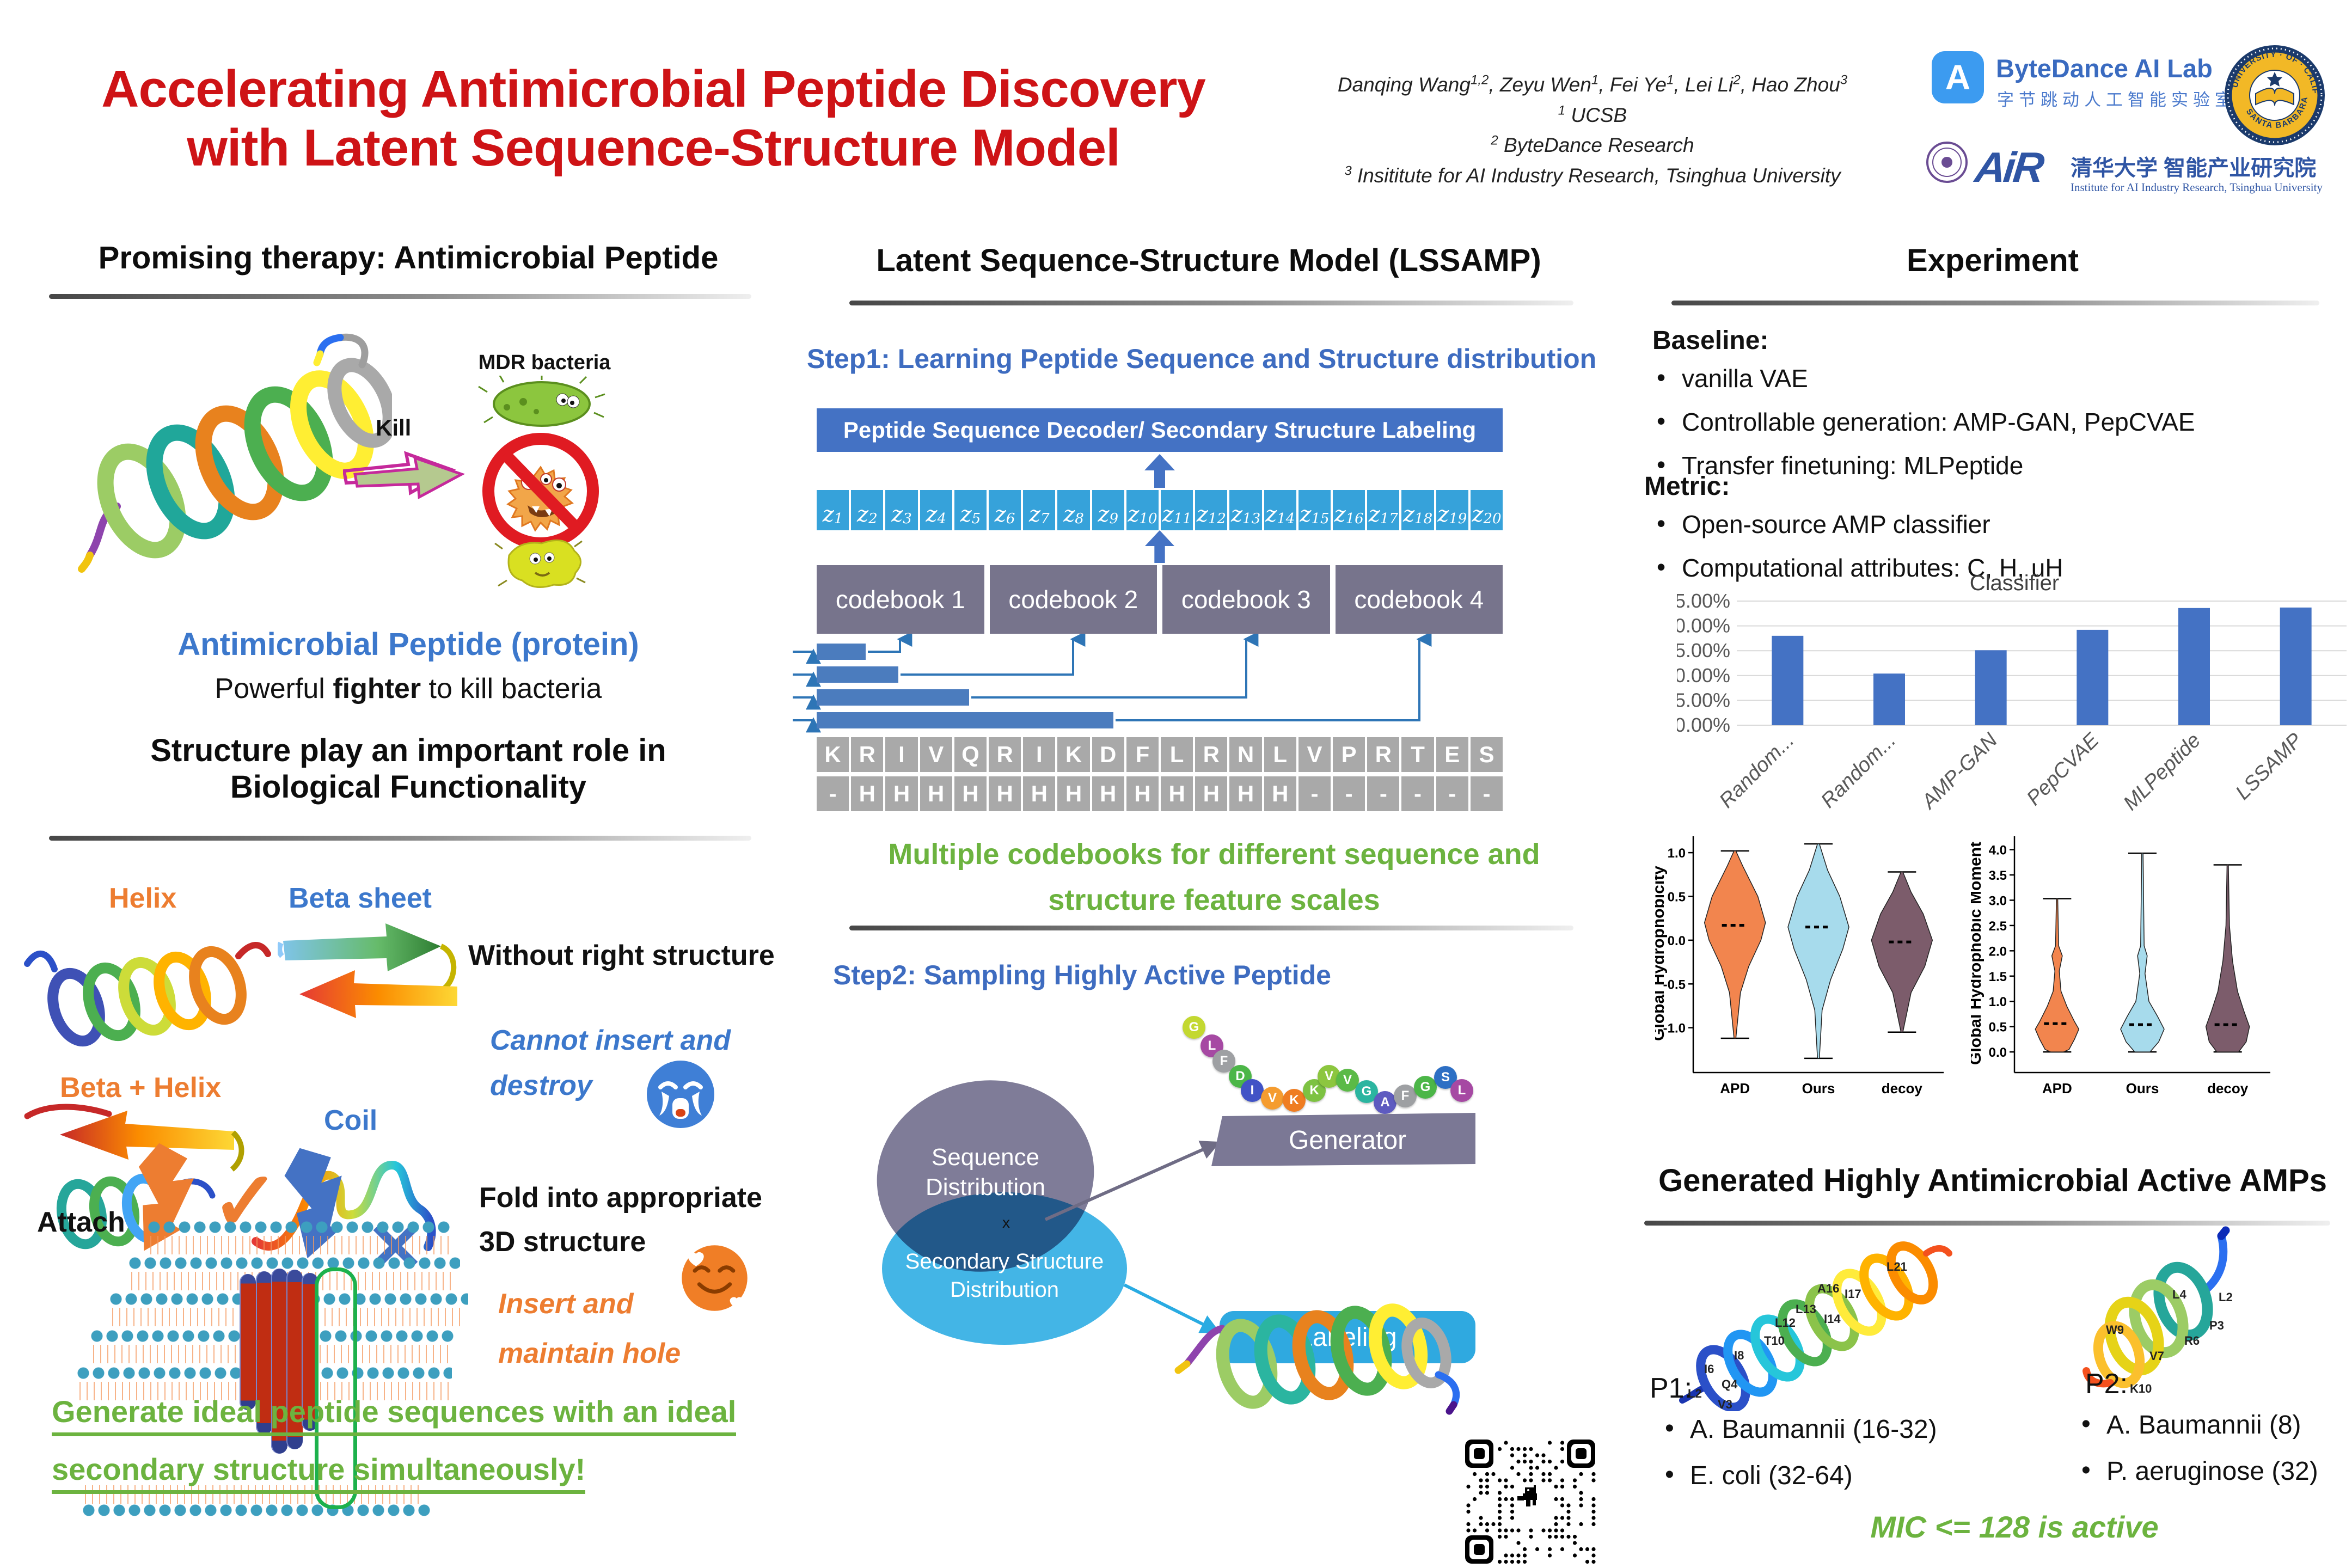  I want to click on insert-line1: Insert and, so click(566, 1304).